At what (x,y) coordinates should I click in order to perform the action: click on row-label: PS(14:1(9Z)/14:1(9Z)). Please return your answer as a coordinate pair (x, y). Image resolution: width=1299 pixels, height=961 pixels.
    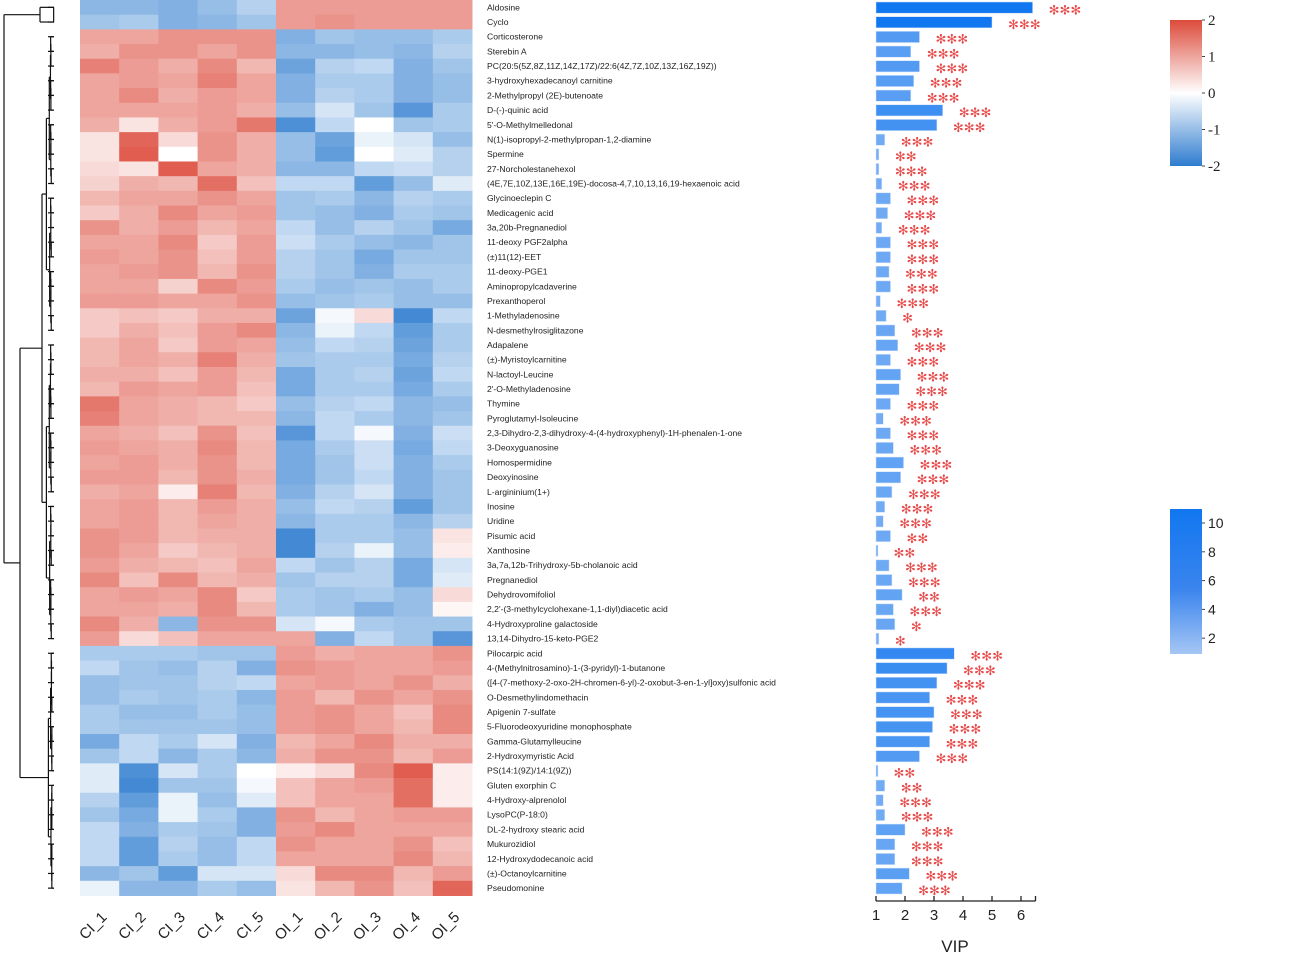
    Looking at the image, I should click on (529, 771).